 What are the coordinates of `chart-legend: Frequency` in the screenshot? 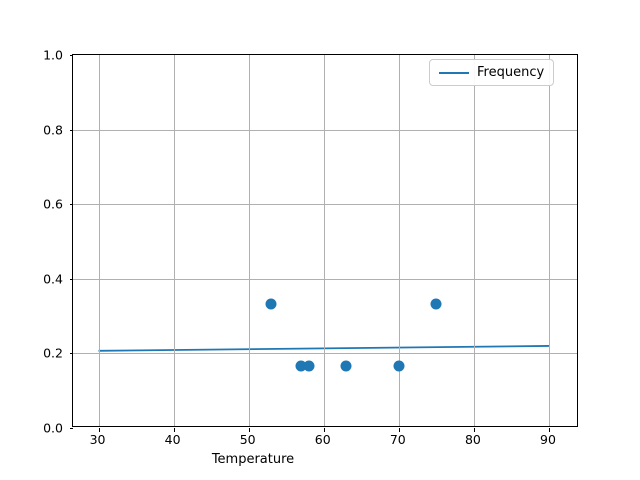 It's located at (492, 72).